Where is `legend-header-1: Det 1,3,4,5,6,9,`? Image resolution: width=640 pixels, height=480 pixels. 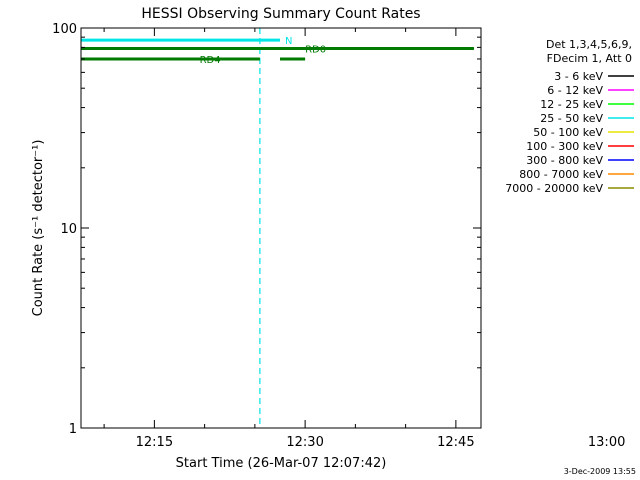
legend-header-1: Det 1,3,4,5,6,9, is located at coordinates (589, 44).